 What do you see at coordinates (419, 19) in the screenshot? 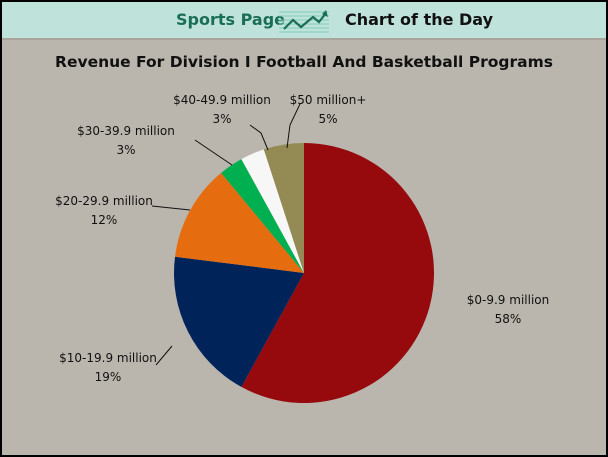
I see `chart-of-the-day-label: Chart of the Day` at bounding box center [419, 19].